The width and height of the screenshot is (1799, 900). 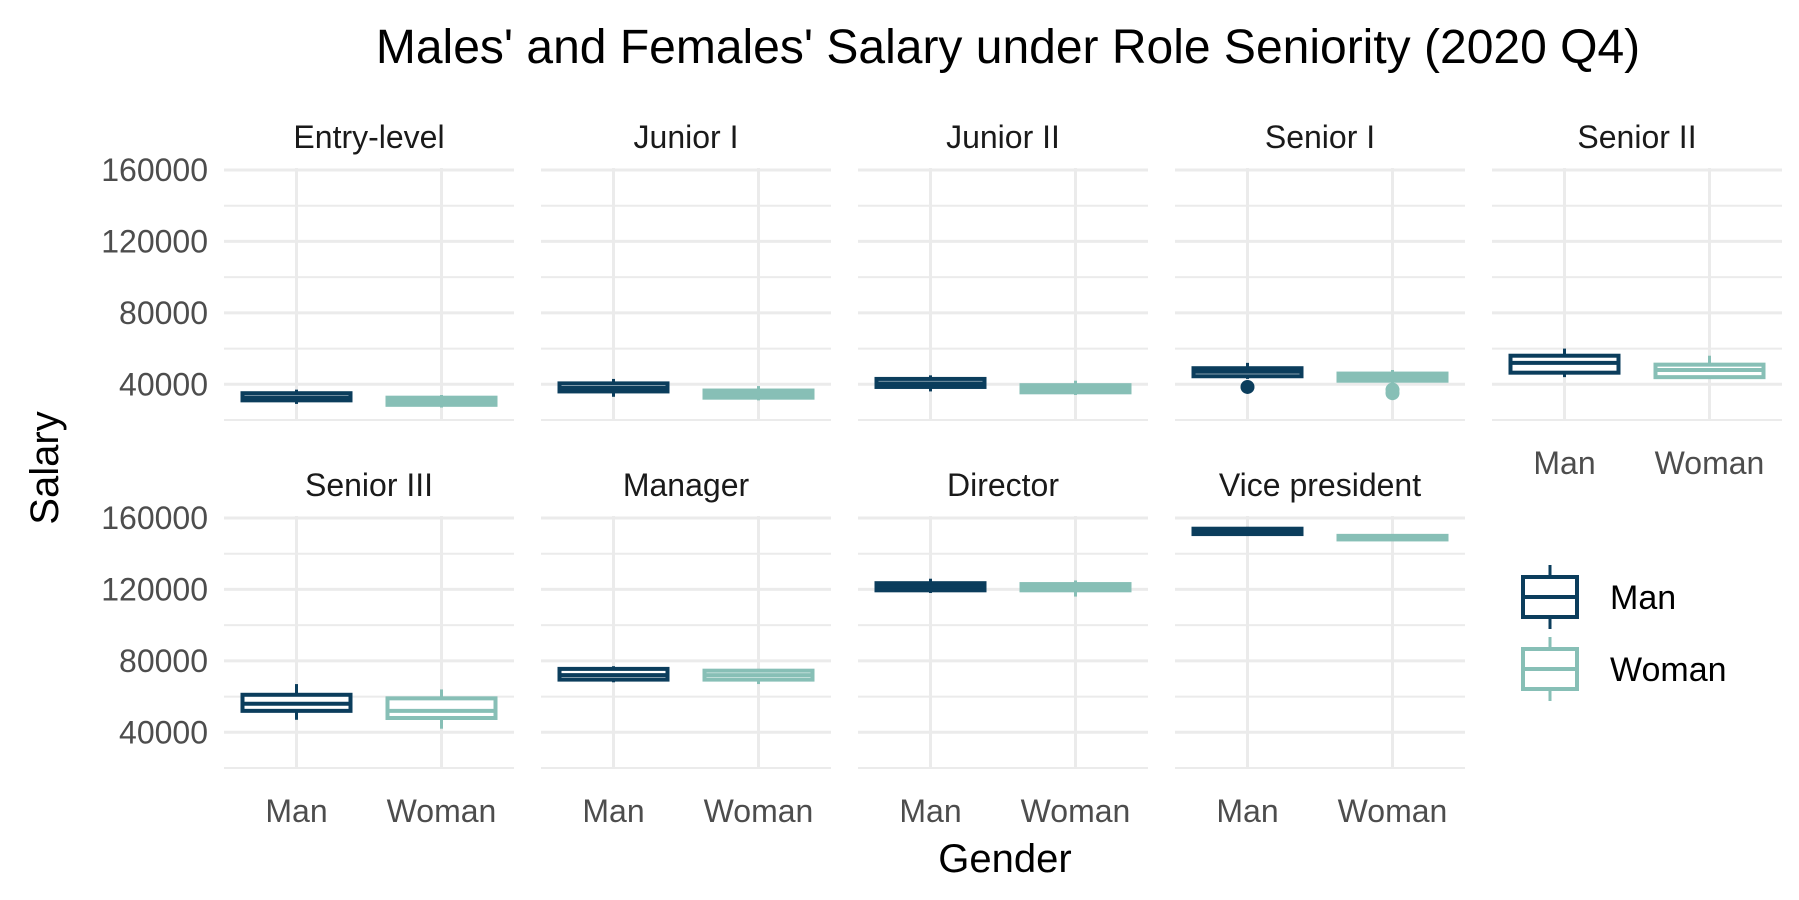 I want to click on facet-strip-label: Manager, so click(x=686, y=485).